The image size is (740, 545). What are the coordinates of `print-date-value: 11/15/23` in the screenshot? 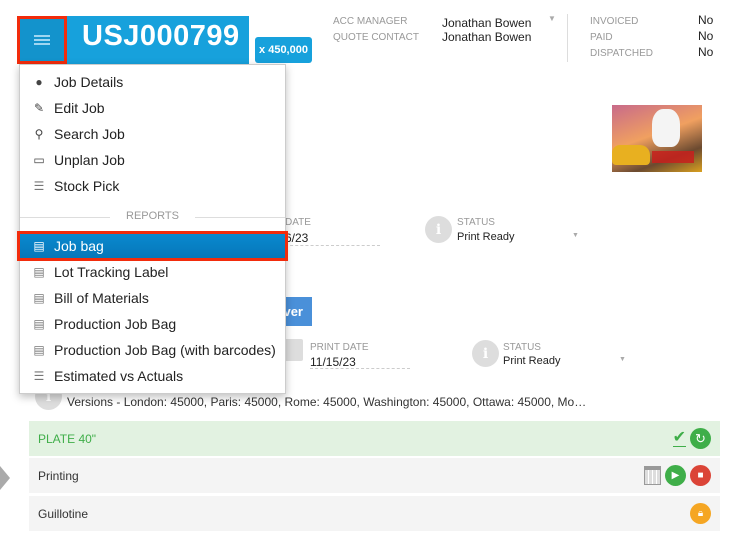 It's located at (333, 362).